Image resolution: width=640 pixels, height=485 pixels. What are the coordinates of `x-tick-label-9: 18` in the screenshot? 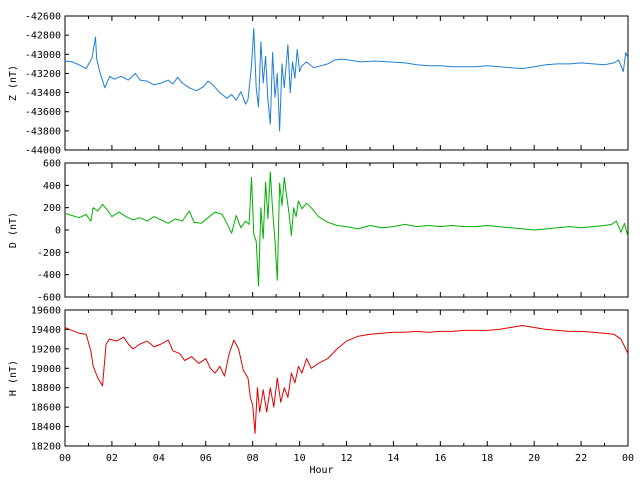 It's located at (487, 458).